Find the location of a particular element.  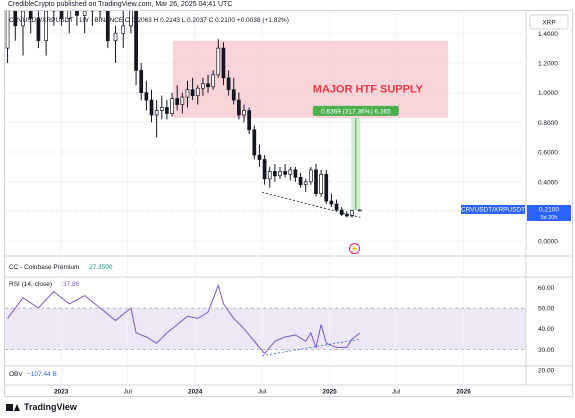

currency-button is located at coordinates (549, 22).